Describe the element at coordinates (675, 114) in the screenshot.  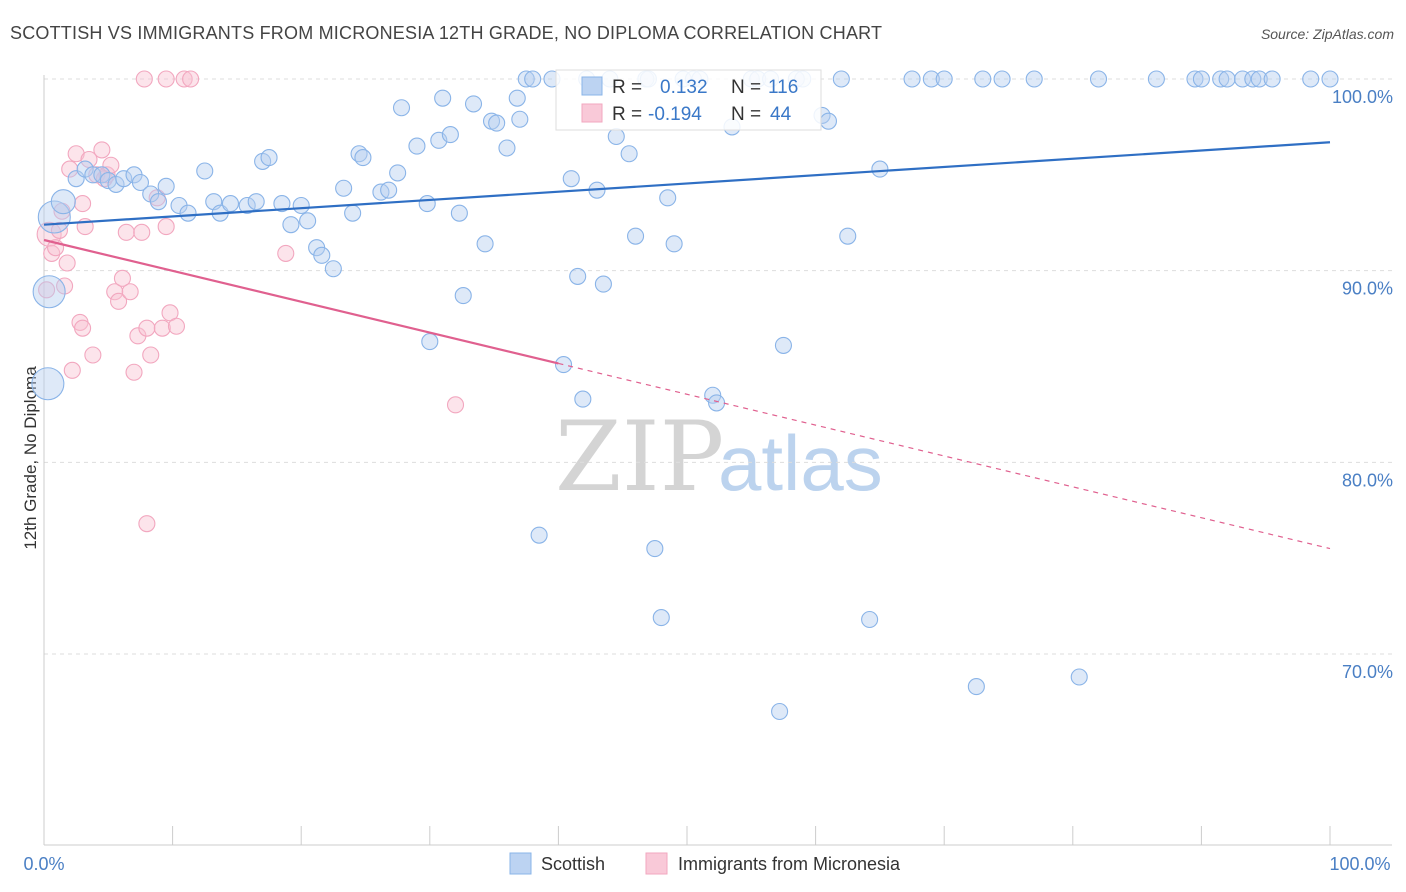
I see `stats-pink-r-value: -0.194` at that location.